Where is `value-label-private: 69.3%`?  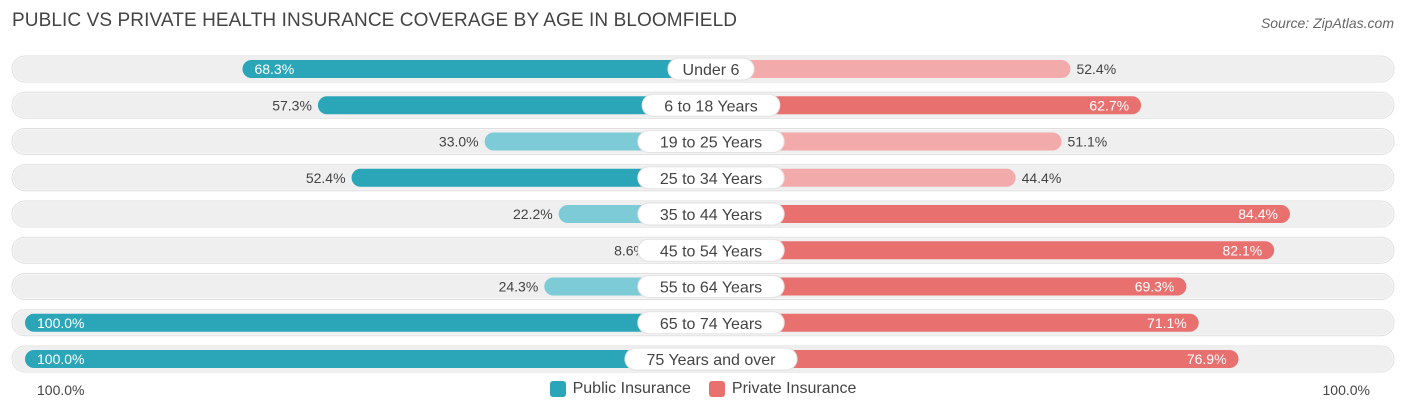
value-label-private: 69.3% is located at coordinates (1155, 287).